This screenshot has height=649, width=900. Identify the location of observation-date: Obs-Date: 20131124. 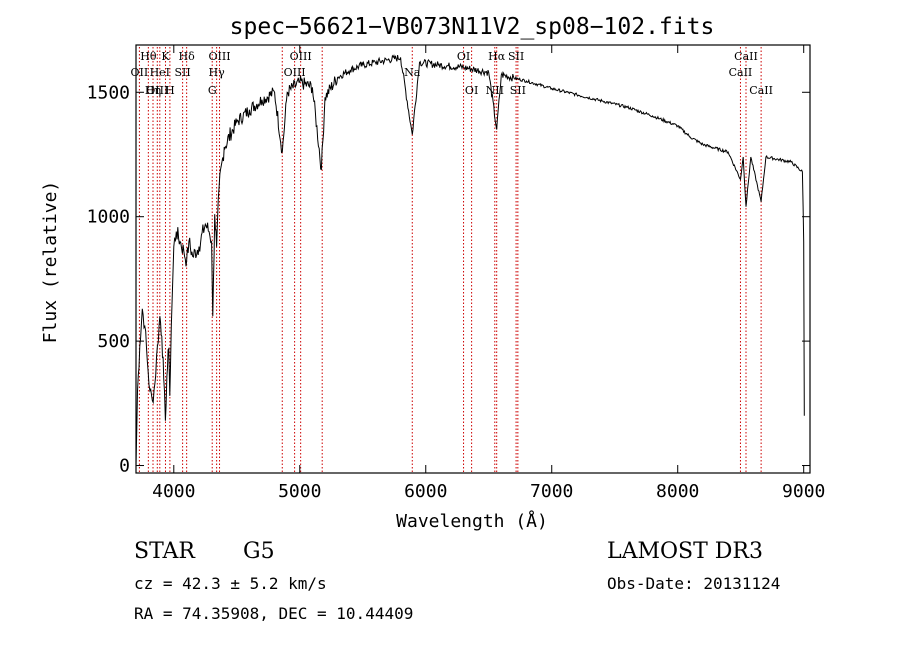
(694, 583).